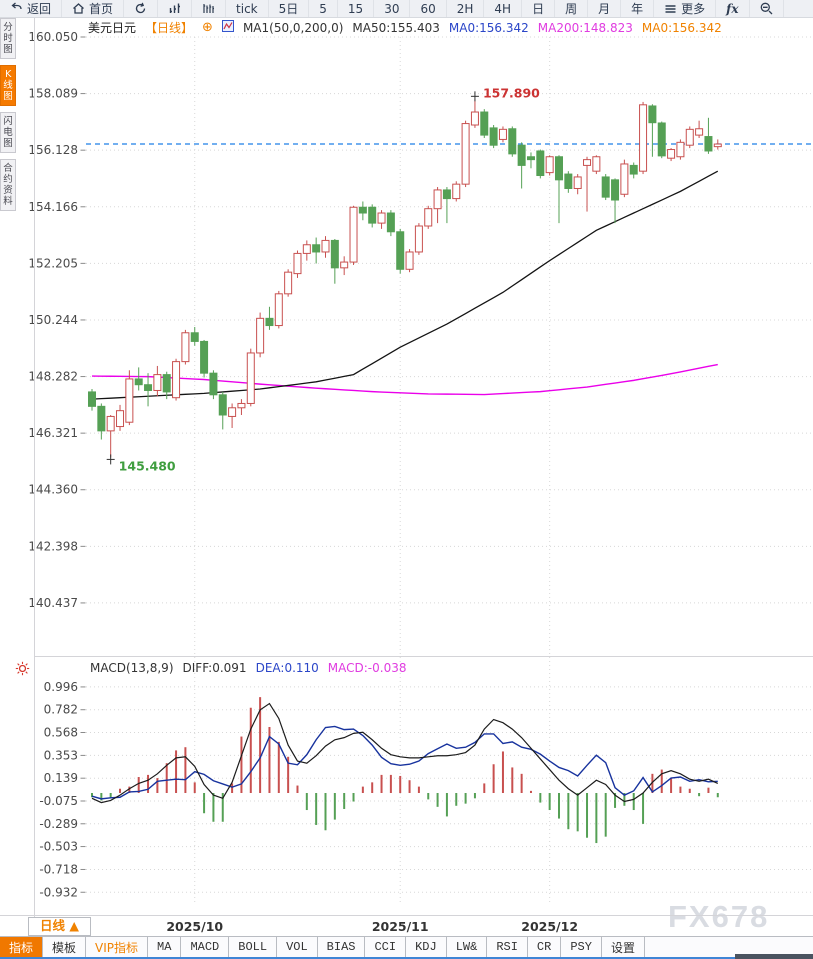 The width and height of the screenshot is (813, 959). What do you see at coordinates (22, 670) in the screenshot?
I see `macd-settings-icon` at bounding box center [22, 670].